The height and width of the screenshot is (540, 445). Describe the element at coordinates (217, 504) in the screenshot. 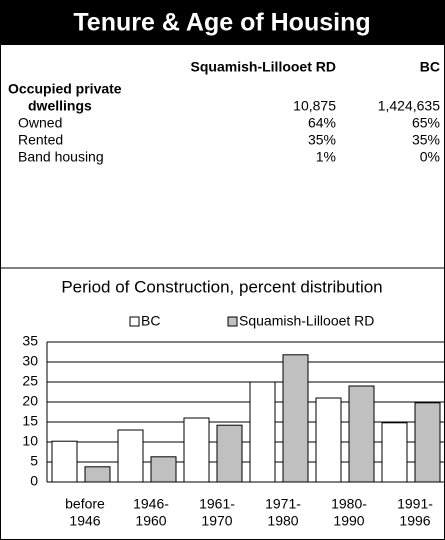

I see `x-tick-label: 1961-` at that location.